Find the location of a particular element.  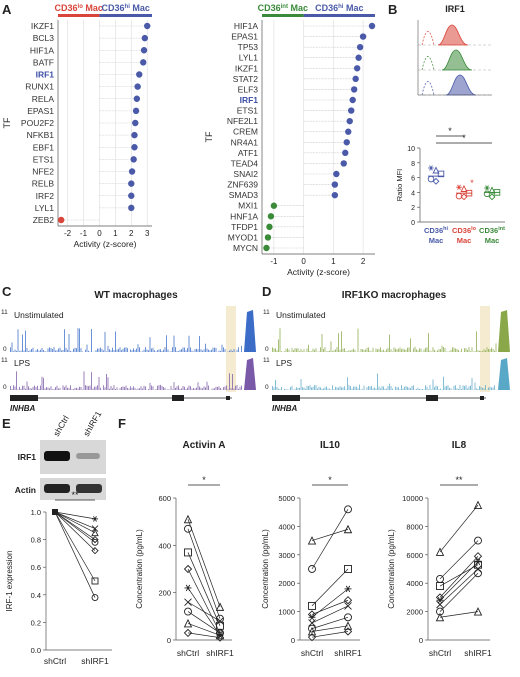

group-label-low-sup: int is located at coordinates (284, 7).